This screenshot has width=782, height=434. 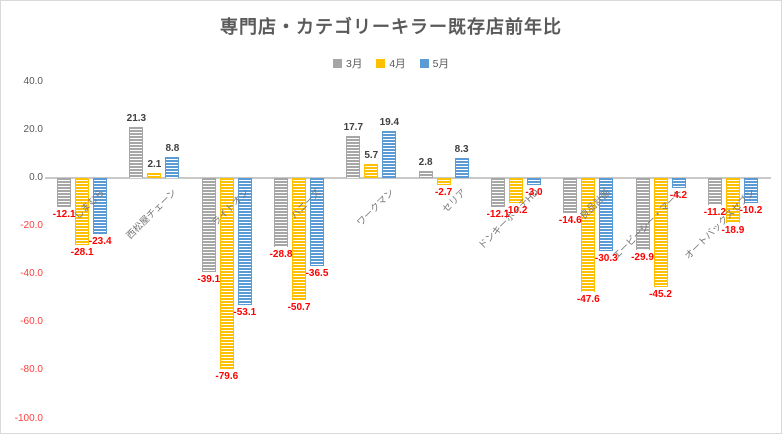 I want to click on data-label-4月-エービーシー・マート: -45.2, so click(x=660, y=294).